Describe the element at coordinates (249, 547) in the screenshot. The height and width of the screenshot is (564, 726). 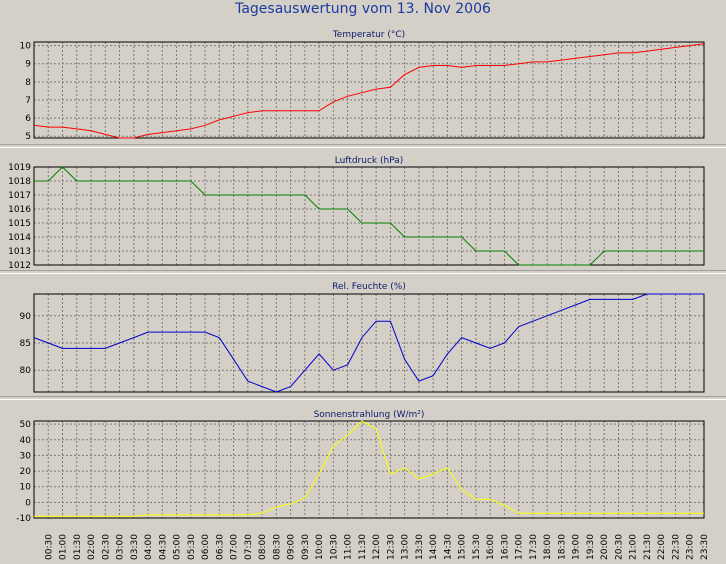
I see `x-tick-label: 07:30` at that location.